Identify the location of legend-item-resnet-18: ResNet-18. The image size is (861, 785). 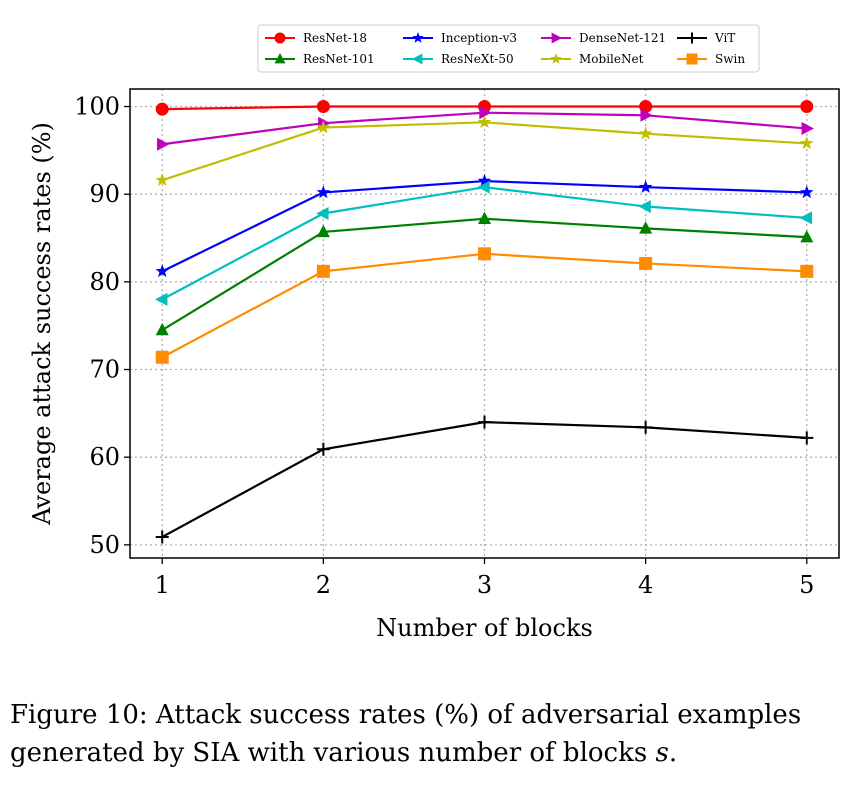
(316, 38).